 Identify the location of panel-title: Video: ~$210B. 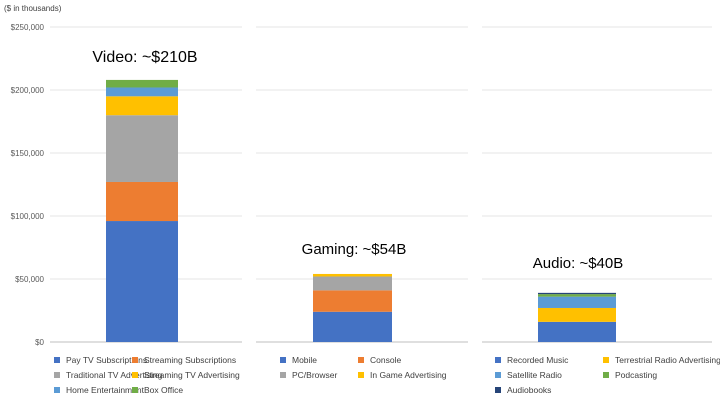
(144, 57).